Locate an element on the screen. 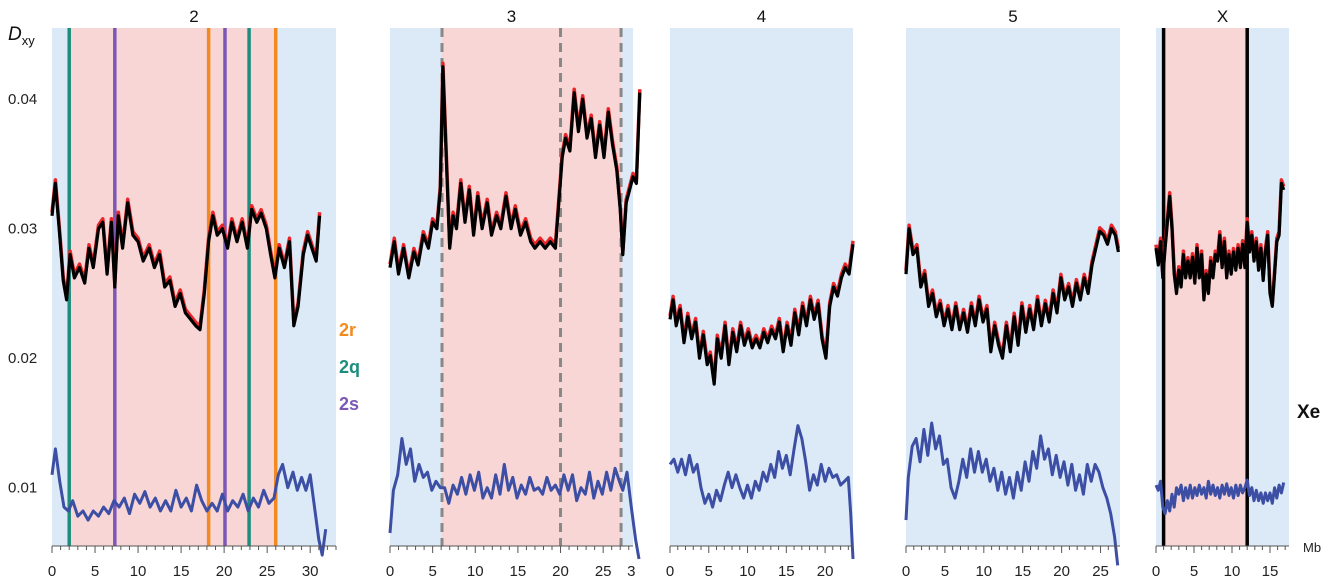  side-label: Xe is located at coordinates (1308, 412).